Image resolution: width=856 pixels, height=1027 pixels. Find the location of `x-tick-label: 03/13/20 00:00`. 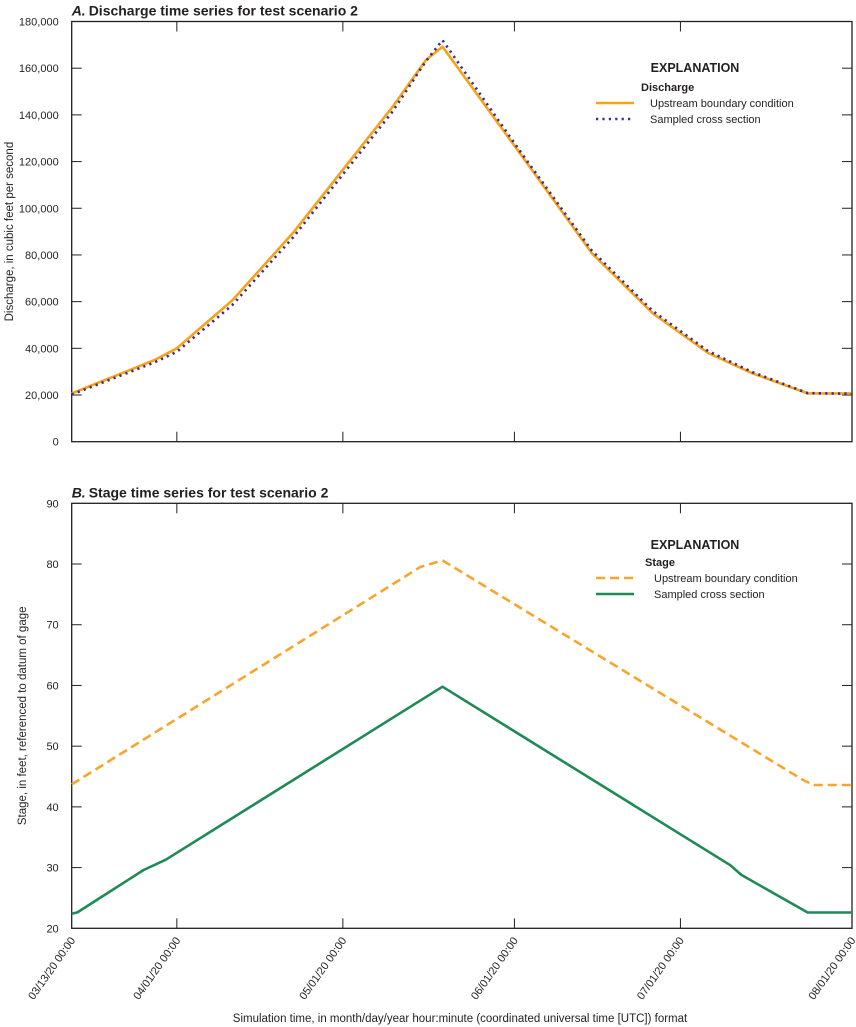

x-tick-label: 03/13/20 00:00 is located at coordinates (52, 968).